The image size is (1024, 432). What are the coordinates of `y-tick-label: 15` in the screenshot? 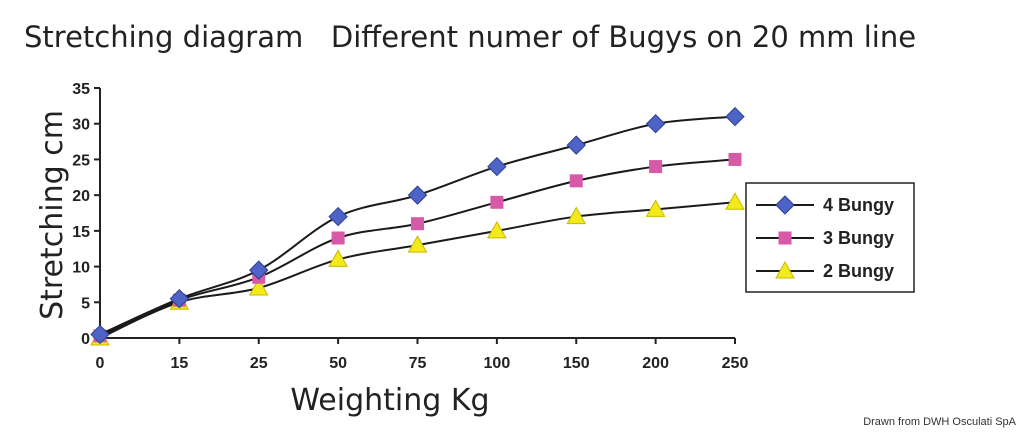 It's located at (81, 232).